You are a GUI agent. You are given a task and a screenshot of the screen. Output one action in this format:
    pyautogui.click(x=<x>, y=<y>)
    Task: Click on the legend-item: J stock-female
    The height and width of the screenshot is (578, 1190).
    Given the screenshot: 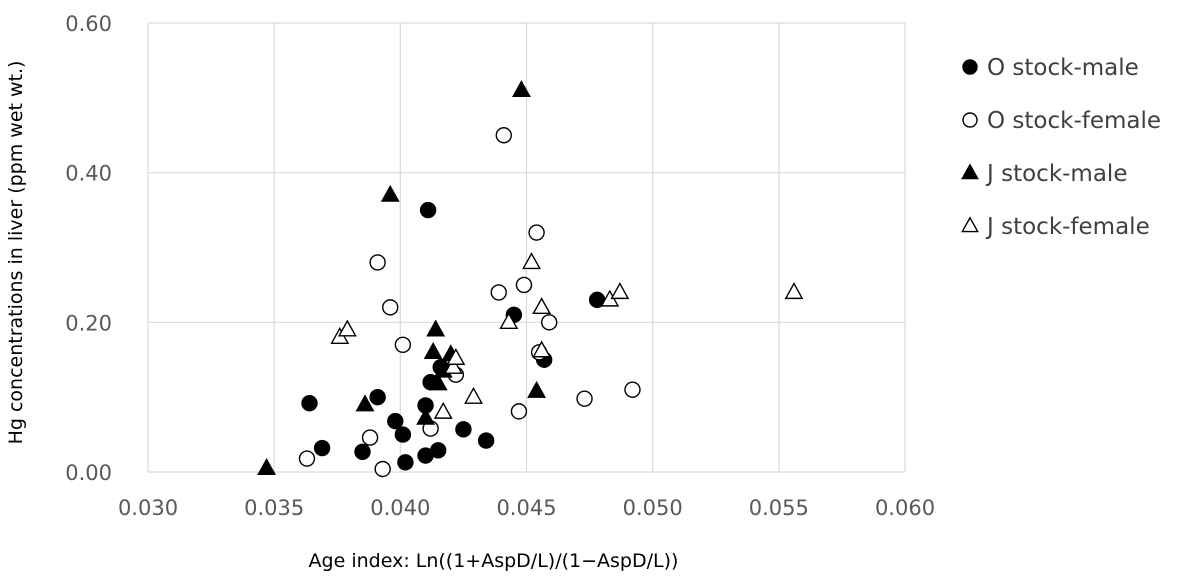 What is the action you would take?
    pyautogui.click(x=1055, y=227)
    